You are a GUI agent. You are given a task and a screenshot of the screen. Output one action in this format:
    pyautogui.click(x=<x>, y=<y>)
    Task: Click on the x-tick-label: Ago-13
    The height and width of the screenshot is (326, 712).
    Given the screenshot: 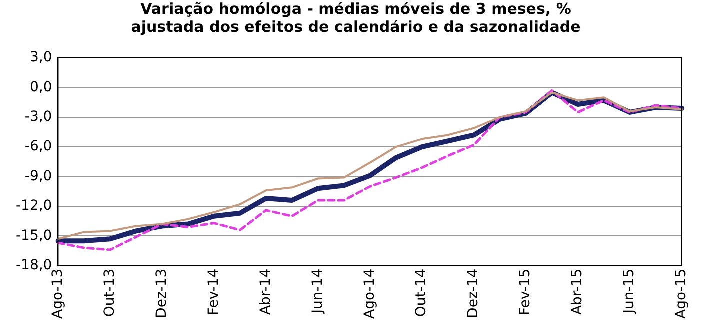 What is the action you would take?
    pyautogui.click(x=58, y=293)
    